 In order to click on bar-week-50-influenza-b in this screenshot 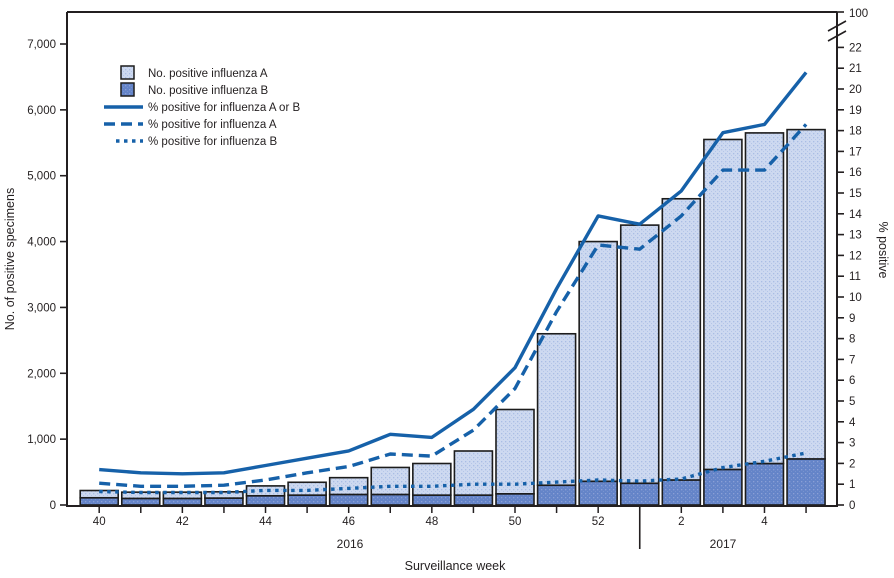, I will do `click(515, 499)`.